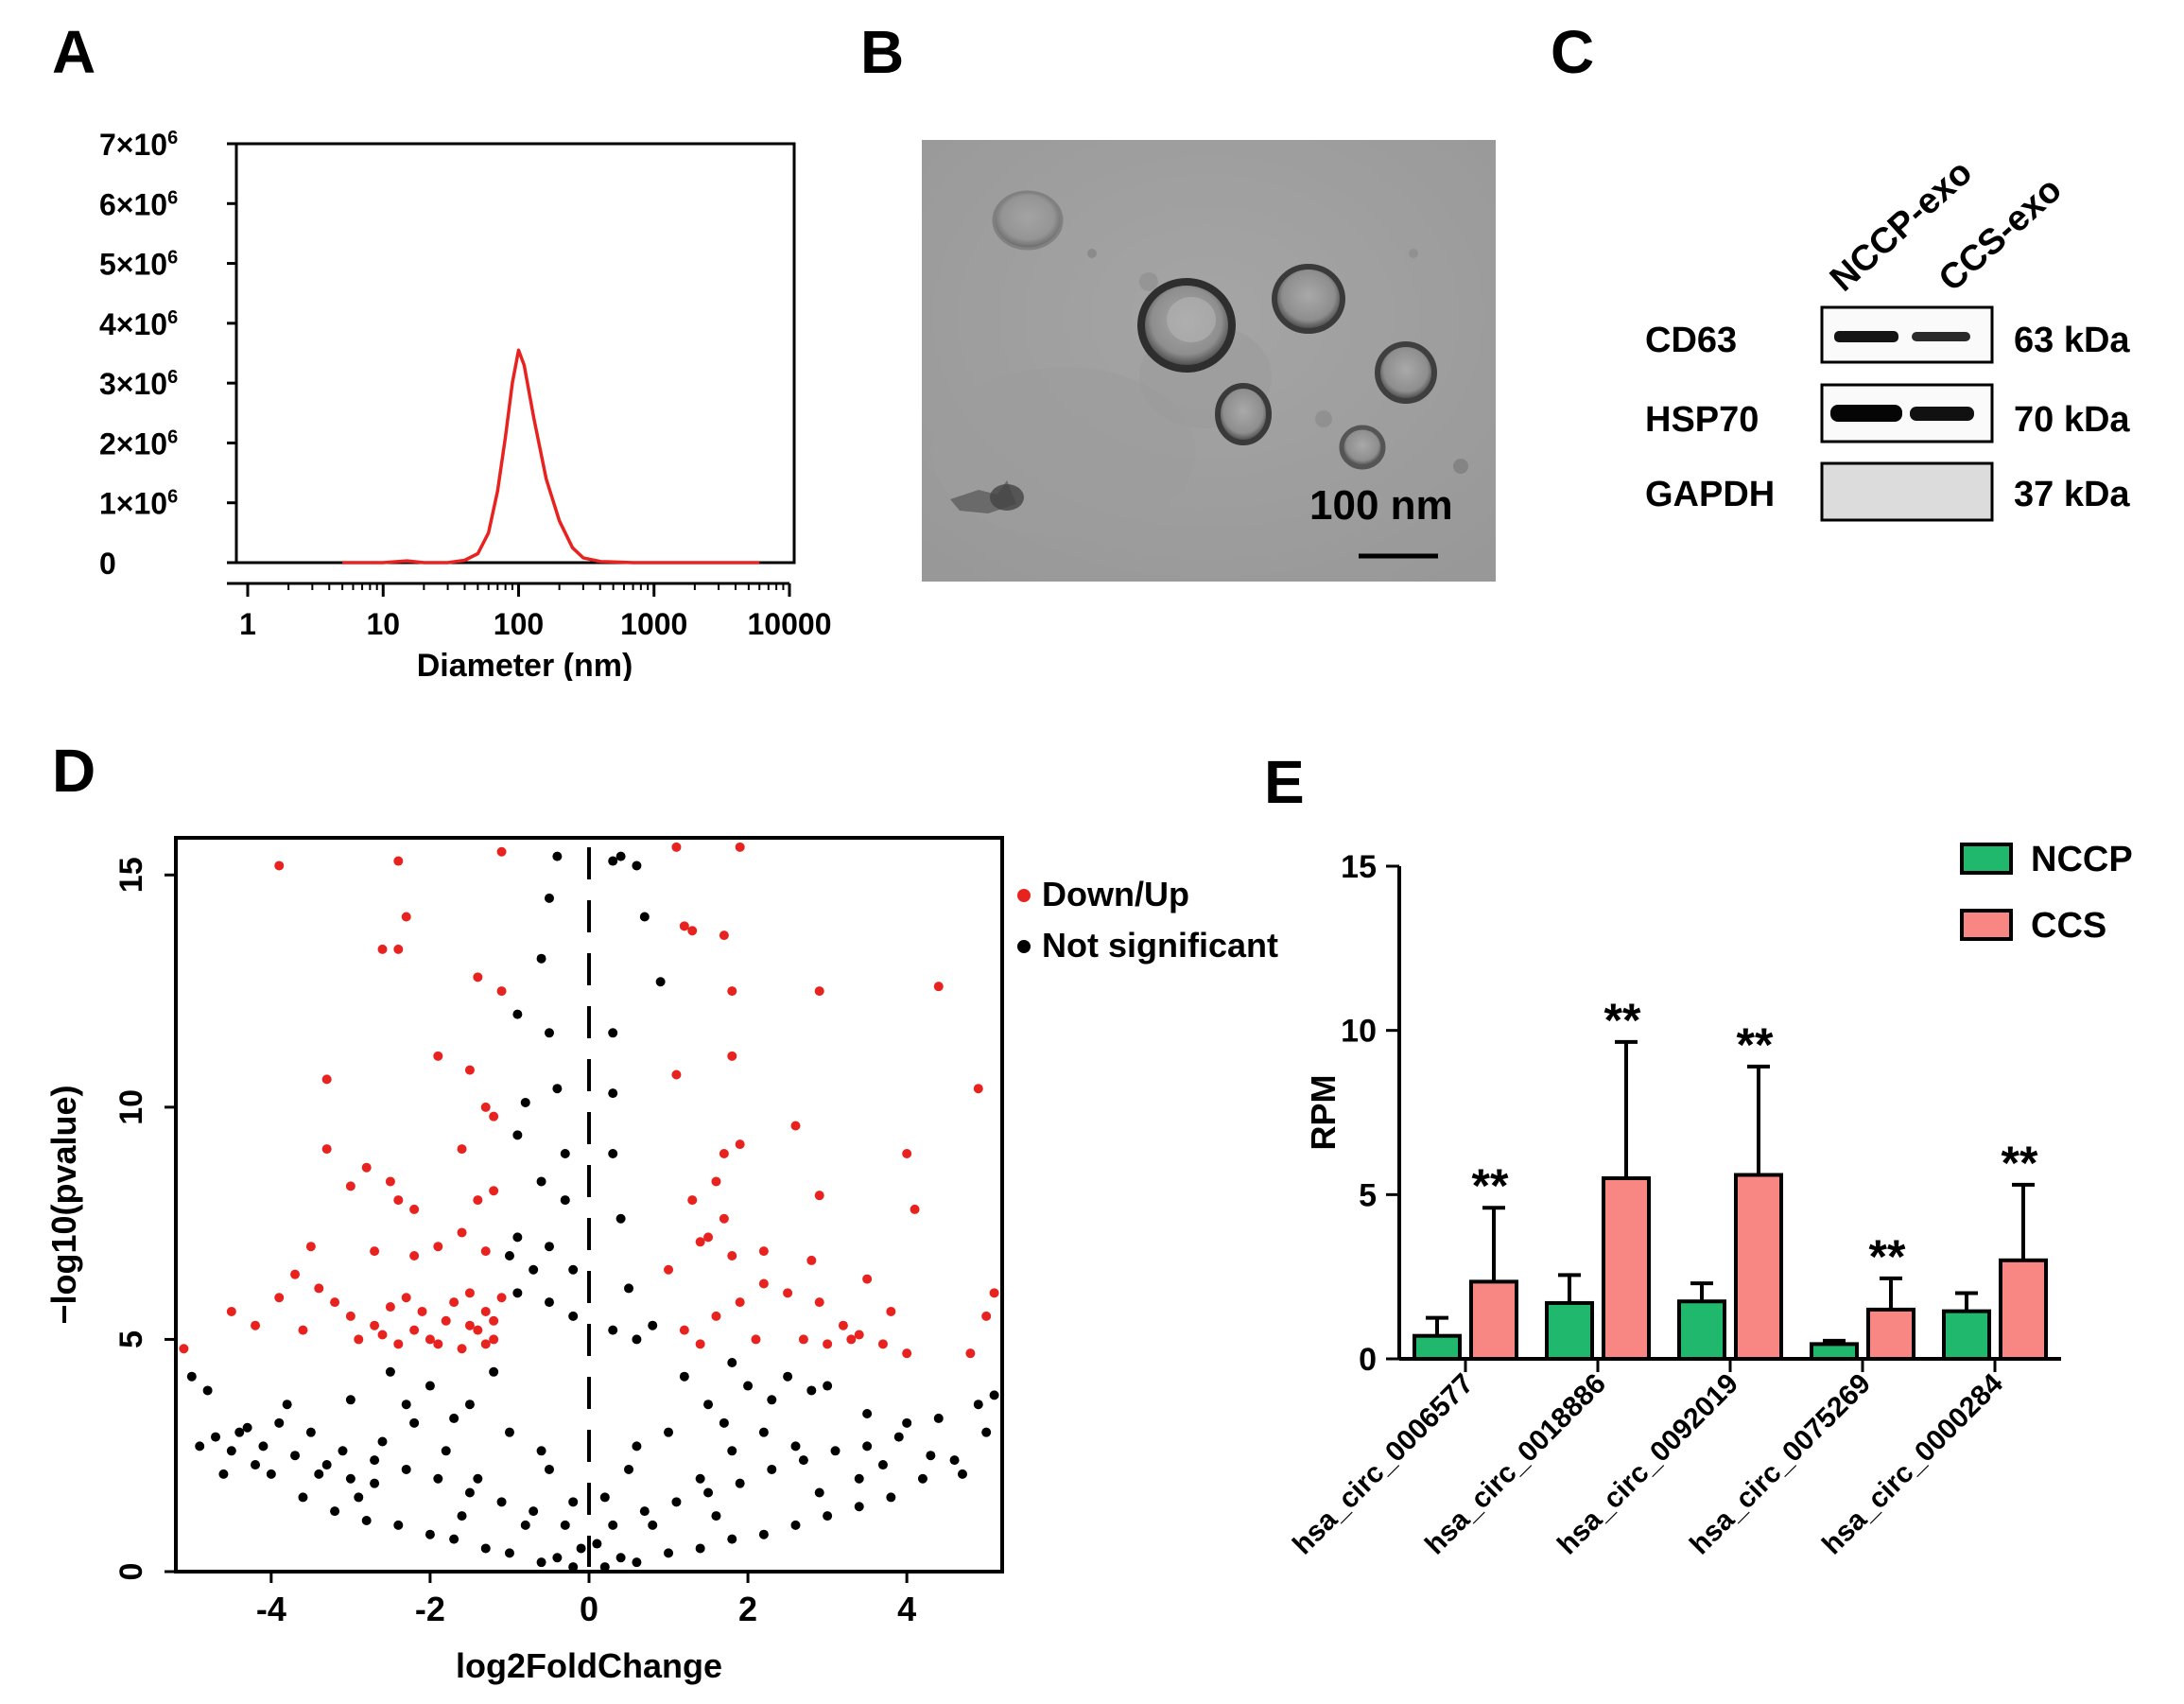 The width and height of the screenshot is (2184, 1704). What do you see at coordinates (138, 384) in the screenshot?
I see `y-tick-label: 3×106` at bounding box center [138, 384].